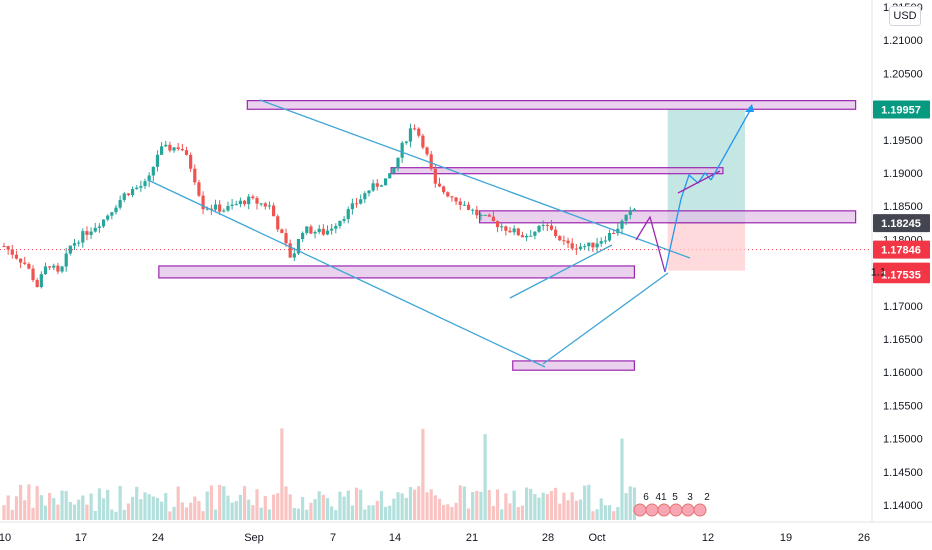 Image resolution: width=932 pixels, height=550 pixels. What do you see at coordinates (700, 510) in the screenshot?
I see `event-marker-icon` at bounding box center [700, 510].